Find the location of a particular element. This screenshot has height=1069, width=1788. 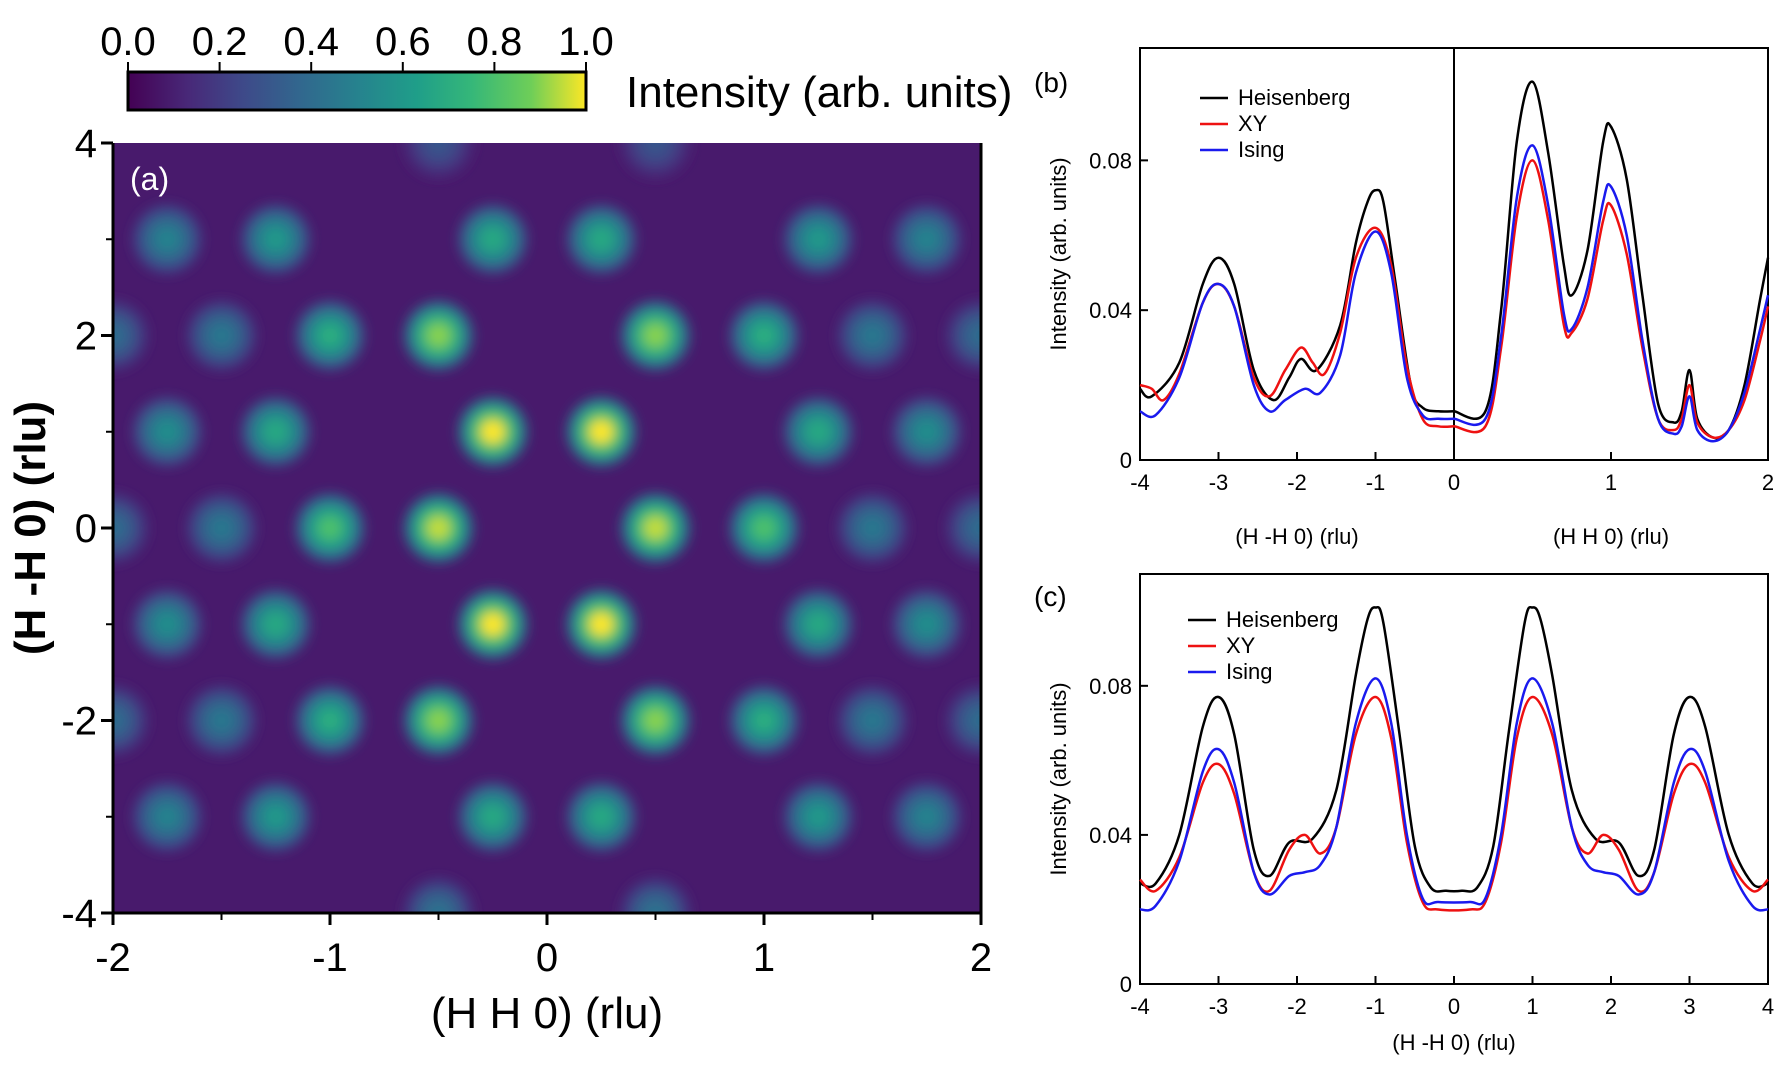

series-line-heisenberg is located at coordinates (1454, 749).